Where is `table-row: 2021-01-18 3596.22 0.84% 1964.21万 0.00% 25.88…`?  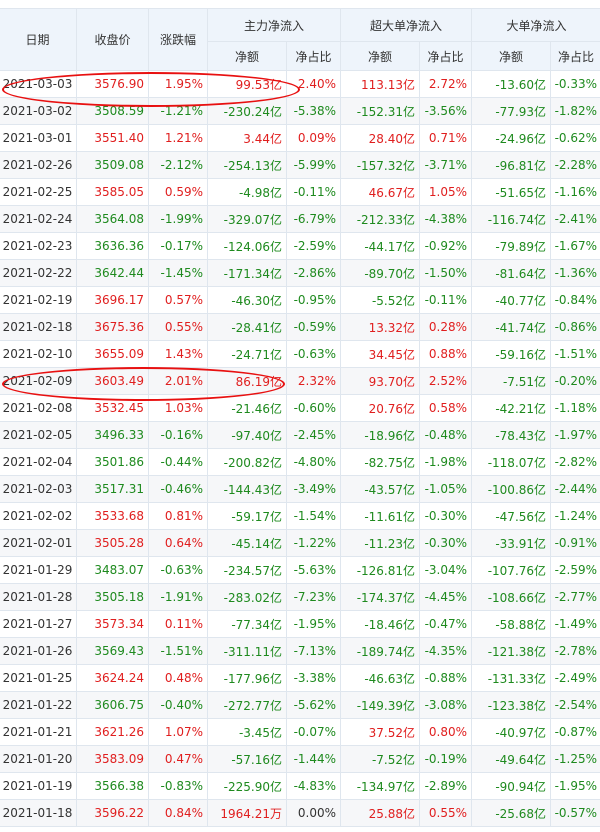
table-row: 2021-01-18 3596.22 0.84% 1964.21万 0.00% 25.88… is located at coordinates (300, 813).